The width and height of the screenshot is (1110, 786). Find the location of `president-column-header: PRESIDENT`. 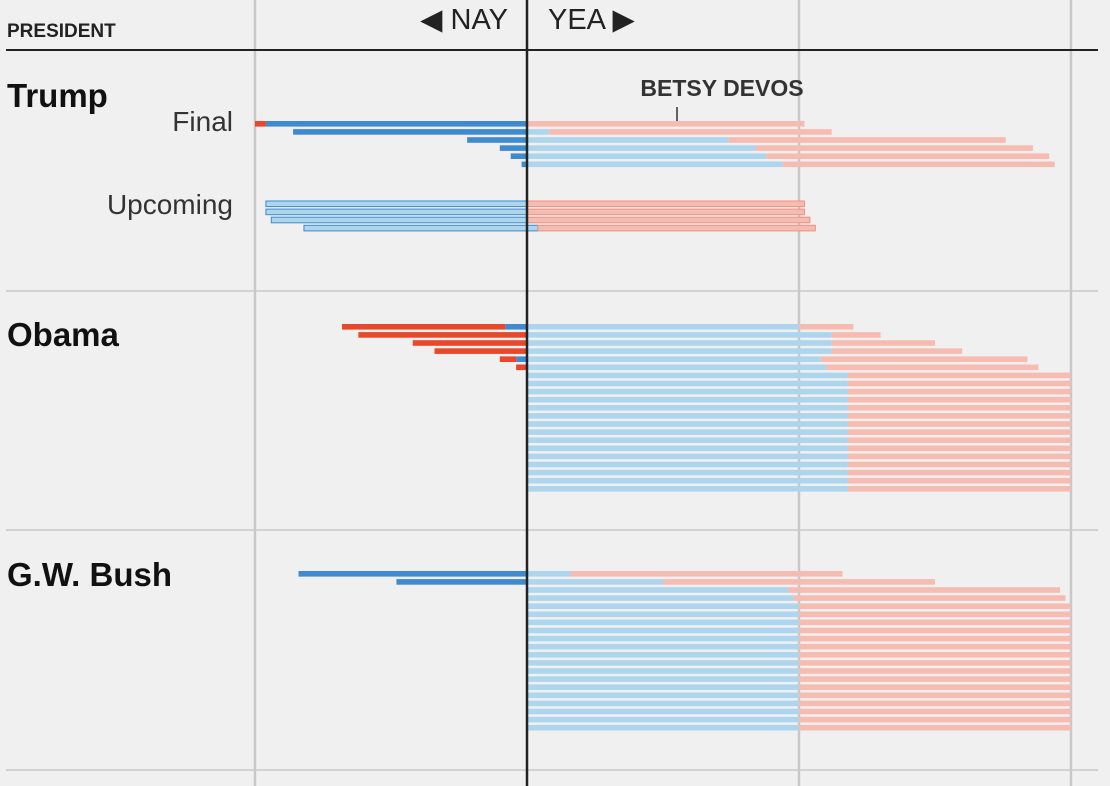

president-column-header: PRESIDENT is located at coordinates (61, 31).